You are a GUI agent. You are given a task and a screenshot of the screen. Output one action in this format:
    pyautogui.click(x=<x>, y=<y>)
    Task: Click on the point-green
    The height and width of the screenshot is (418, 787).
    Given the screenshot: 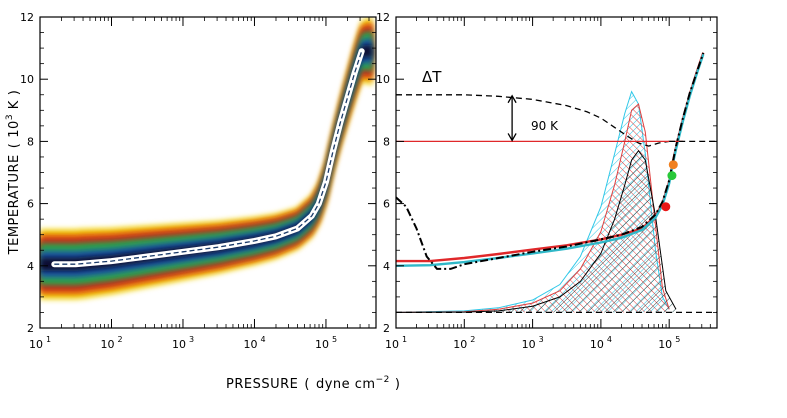 What is the action you would take?
    pyautogui.click(x=672, y=176)
    